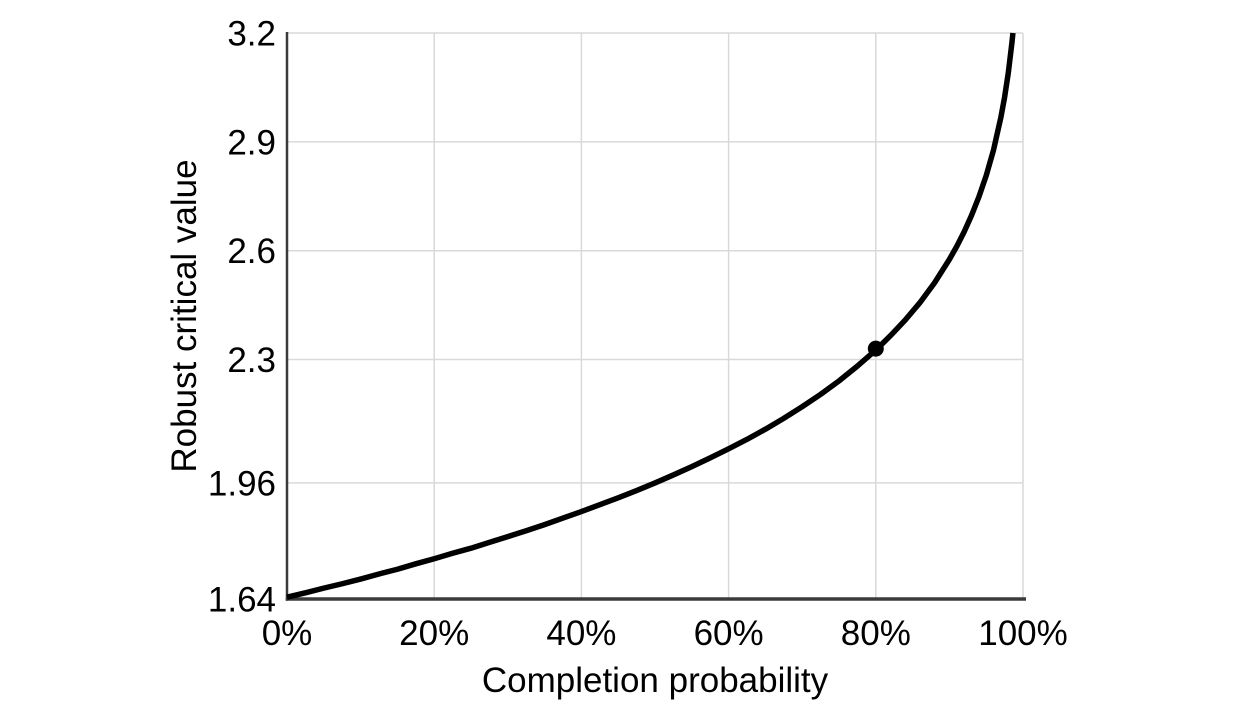 Image resolution: width=1240 pixels, height=715 pixels. What do you see at coordinates (655, 680) in the screenshot?
I see `x-axis-title: Completion probability` at bounding box center [655, 680].